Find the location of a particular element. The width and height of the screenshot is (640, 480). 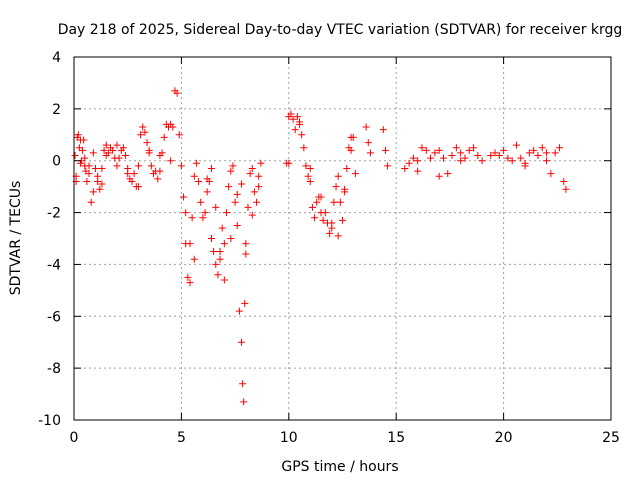

y-tick-label: -10 is located at coordinates (49, 421).